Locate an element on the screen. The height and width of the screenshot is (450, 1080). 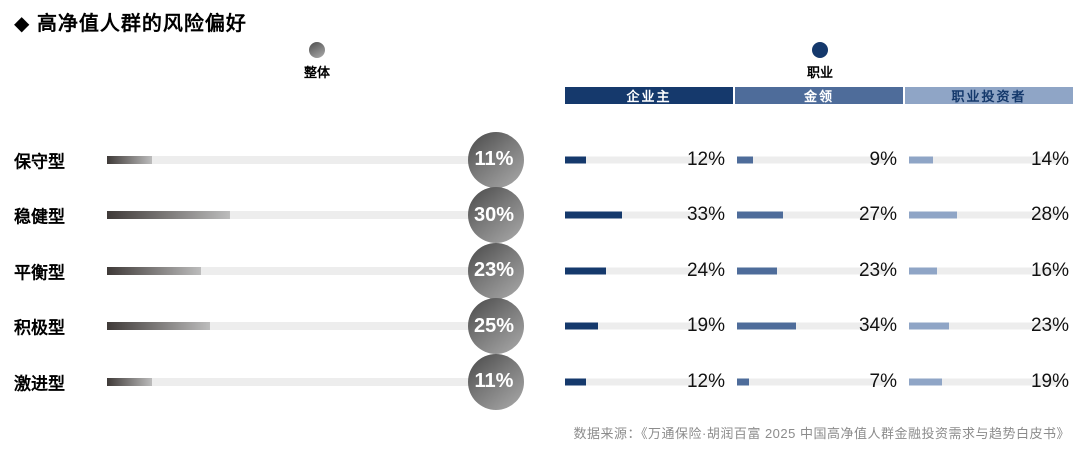
occupation-dot-icon is located at coordinates (820, 50).